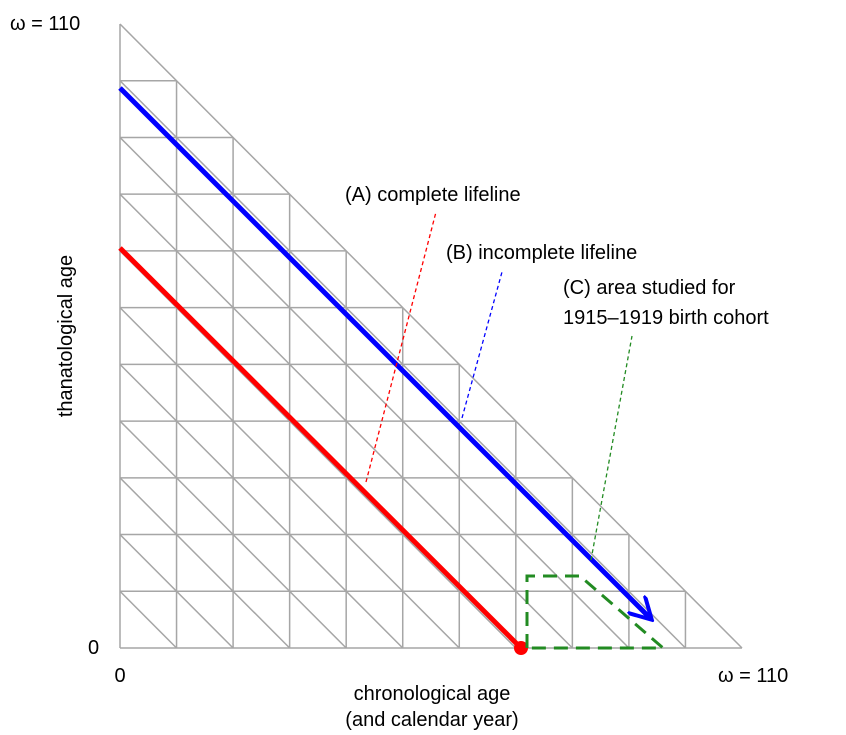 The width and height of the screenshot is (846, 735). Describe the element at coordinates (666, 318) in the screenshot. I see `annotation-c: 1915–1919 birth cohort` at that location.